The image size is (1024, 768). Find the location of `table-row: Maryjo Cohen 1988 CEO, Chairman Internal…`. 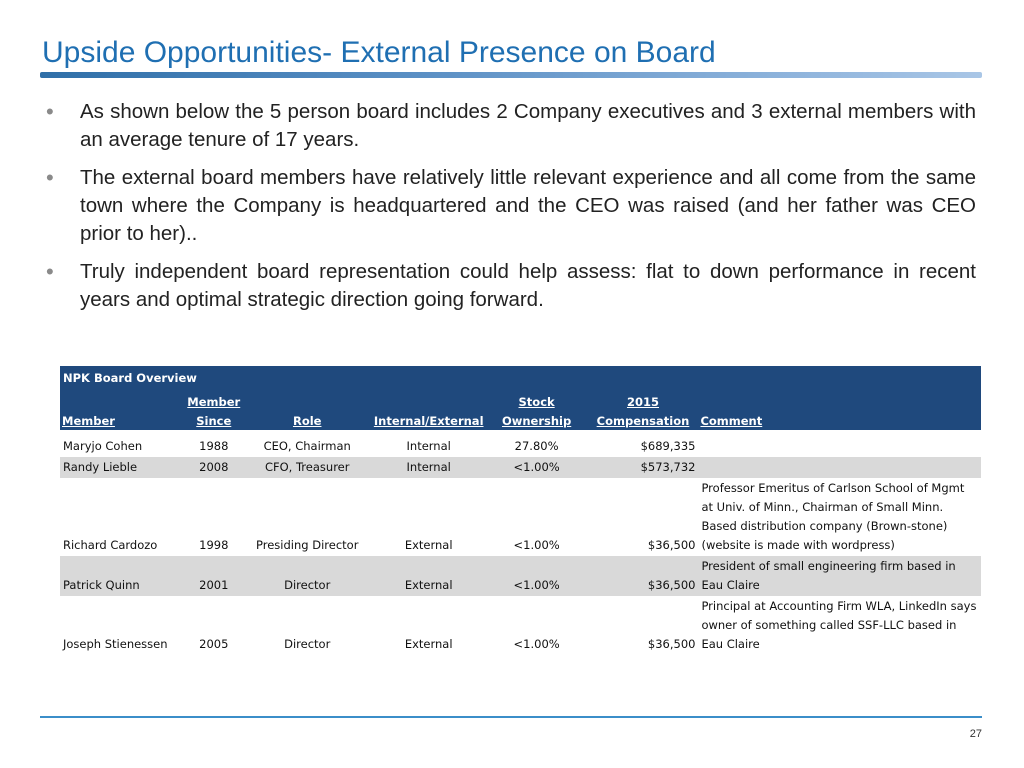

table-row: Maryjo Cohen 1988 CEO, Chairman Internal… is located at coordinates (520, 446).